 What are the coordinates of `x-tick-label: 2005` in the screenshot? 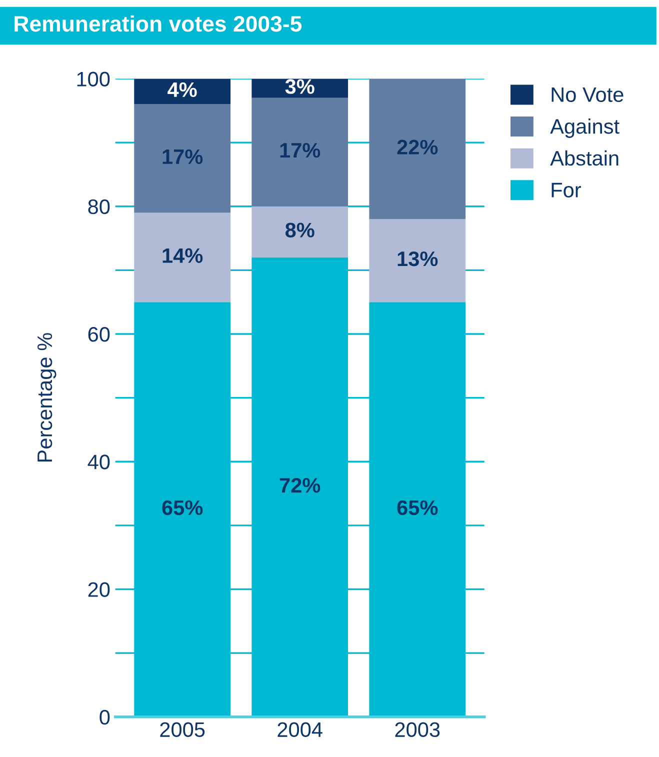 It's located at (182, 730).